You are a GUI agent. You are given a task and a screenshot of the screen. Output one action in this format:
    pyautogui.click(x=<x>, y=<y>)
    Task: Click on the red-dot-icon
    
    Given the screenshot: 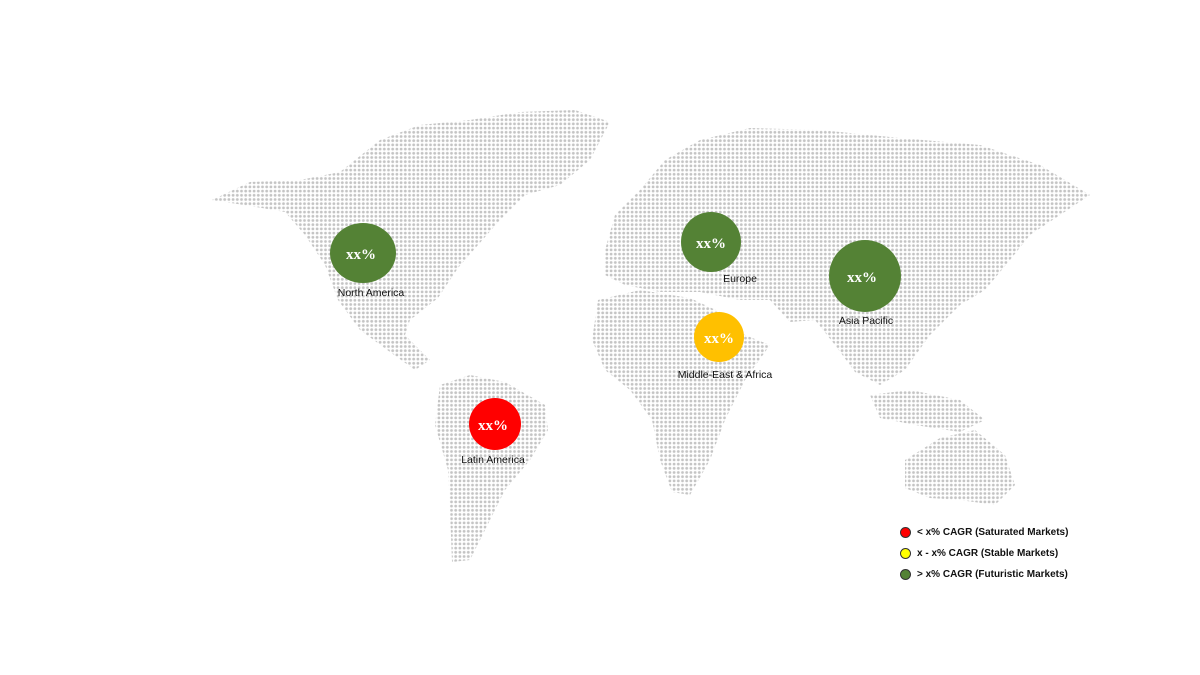 What is the action you would take?
    pyautogui.click(x=905, y=532)
    